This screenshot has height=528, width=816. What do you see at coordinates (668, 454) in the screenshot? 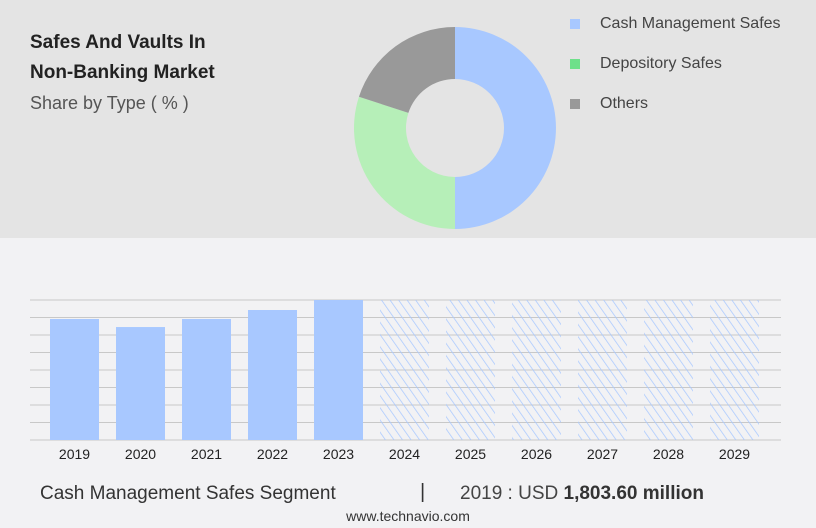
I see `x-tick-label: 2028` at bounding box center [668, 454].